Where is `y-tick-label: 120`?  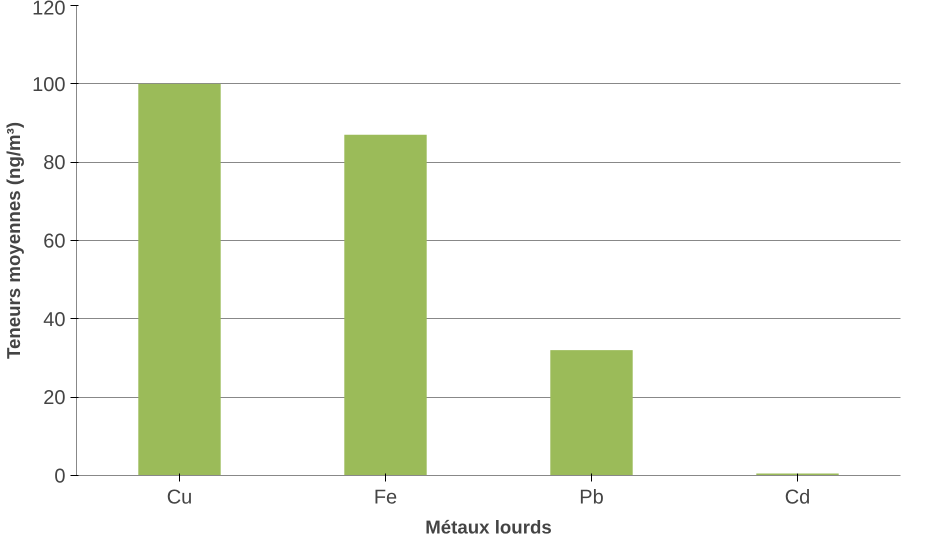
y-tick-label: 120 is located at coordinates (49, 10).